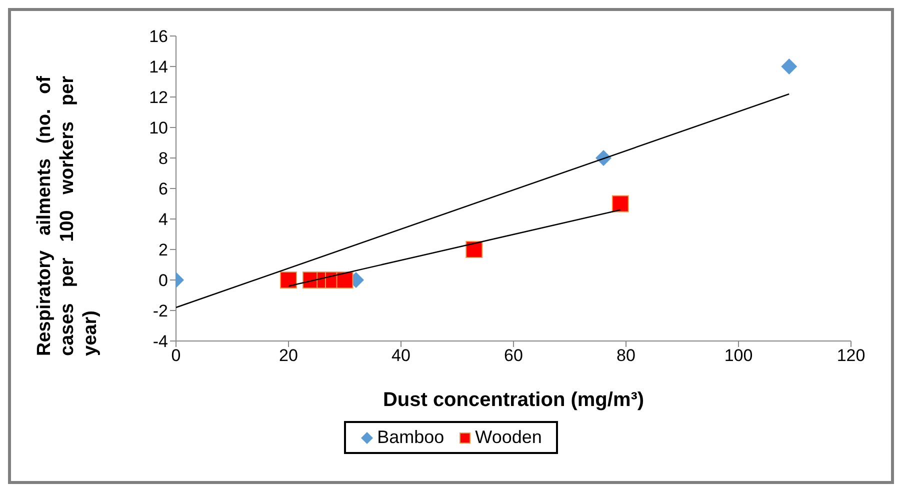 This screenshot has width=904, height=493. What do you see at coordinates (163, 250) in the screenshot?
I see `y-tick-label: 2` at bounding box center [163, 250].